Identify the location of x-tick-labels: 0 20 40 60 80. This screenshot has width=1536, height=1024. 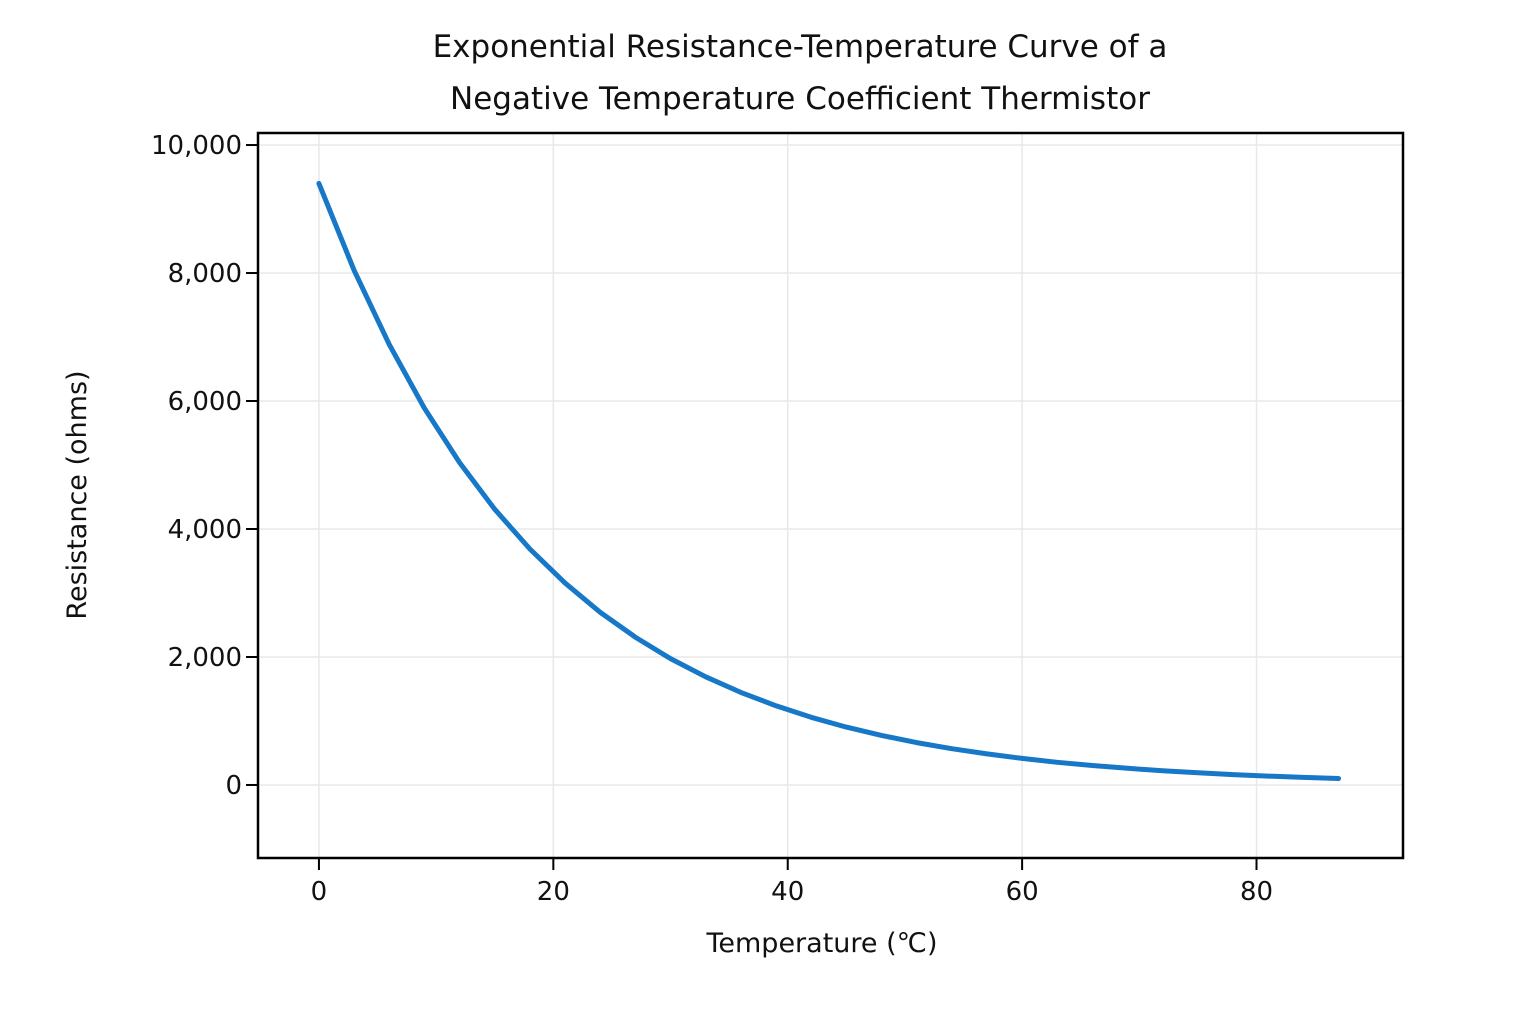
(792, 892).